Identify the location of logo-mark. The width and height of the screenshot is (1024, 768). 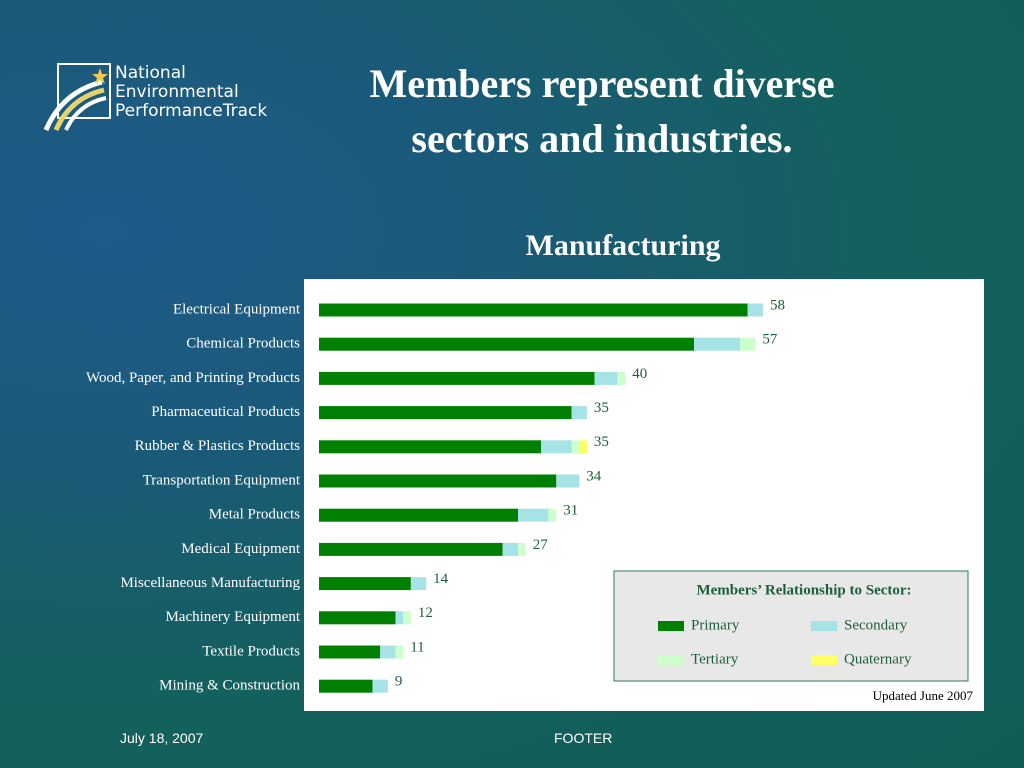
(77, 97).